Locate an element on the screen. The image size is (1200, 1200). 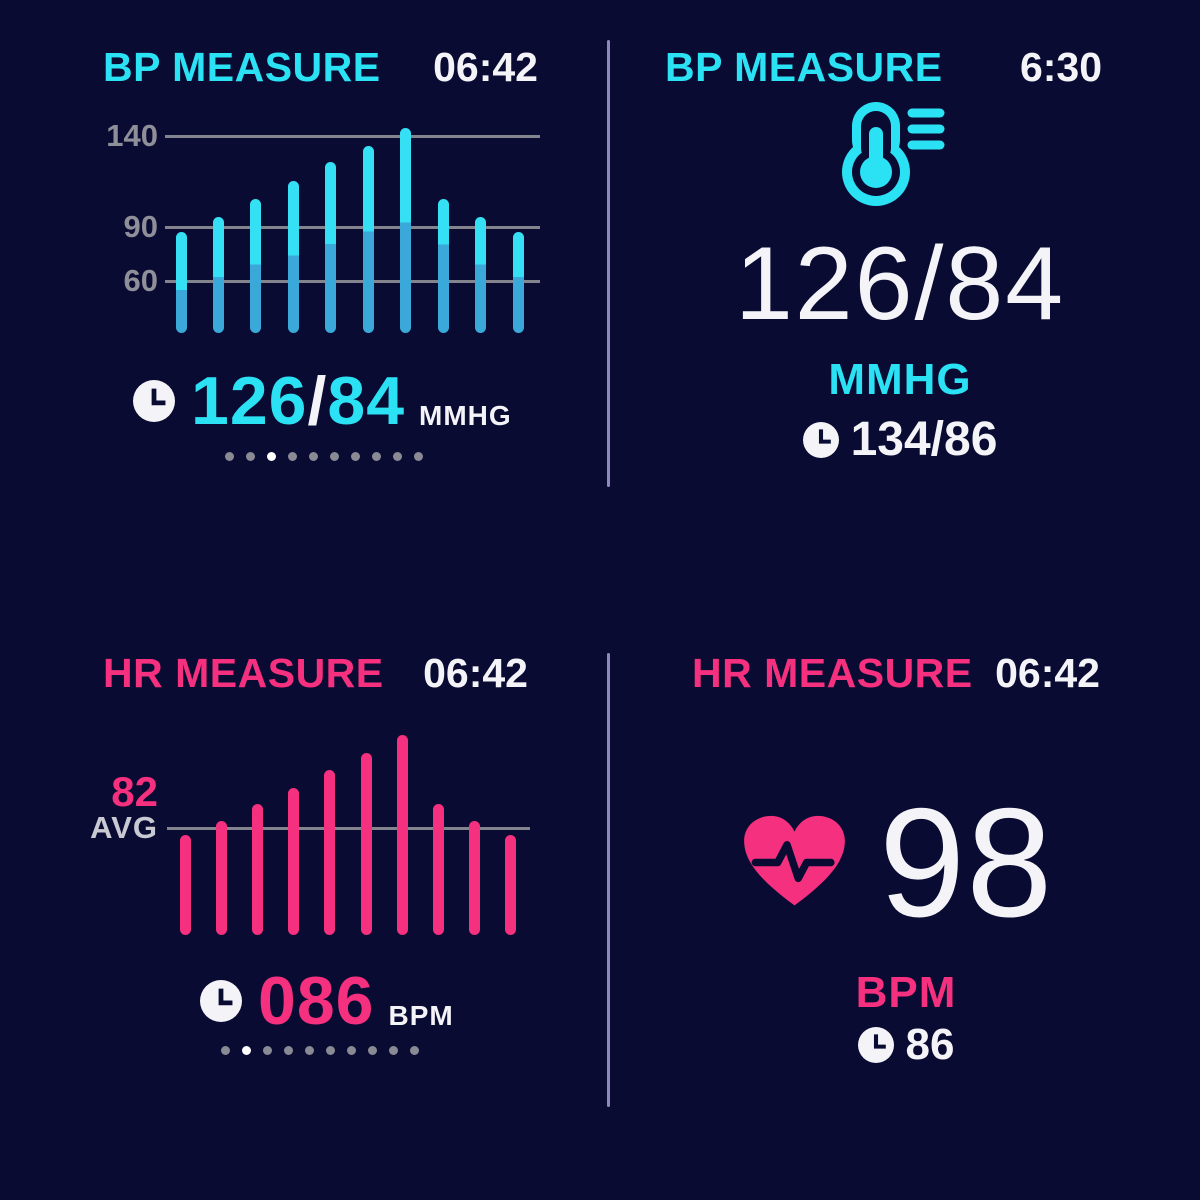
bp-reading-unit: MMHG is located at coordinates (465, 415).